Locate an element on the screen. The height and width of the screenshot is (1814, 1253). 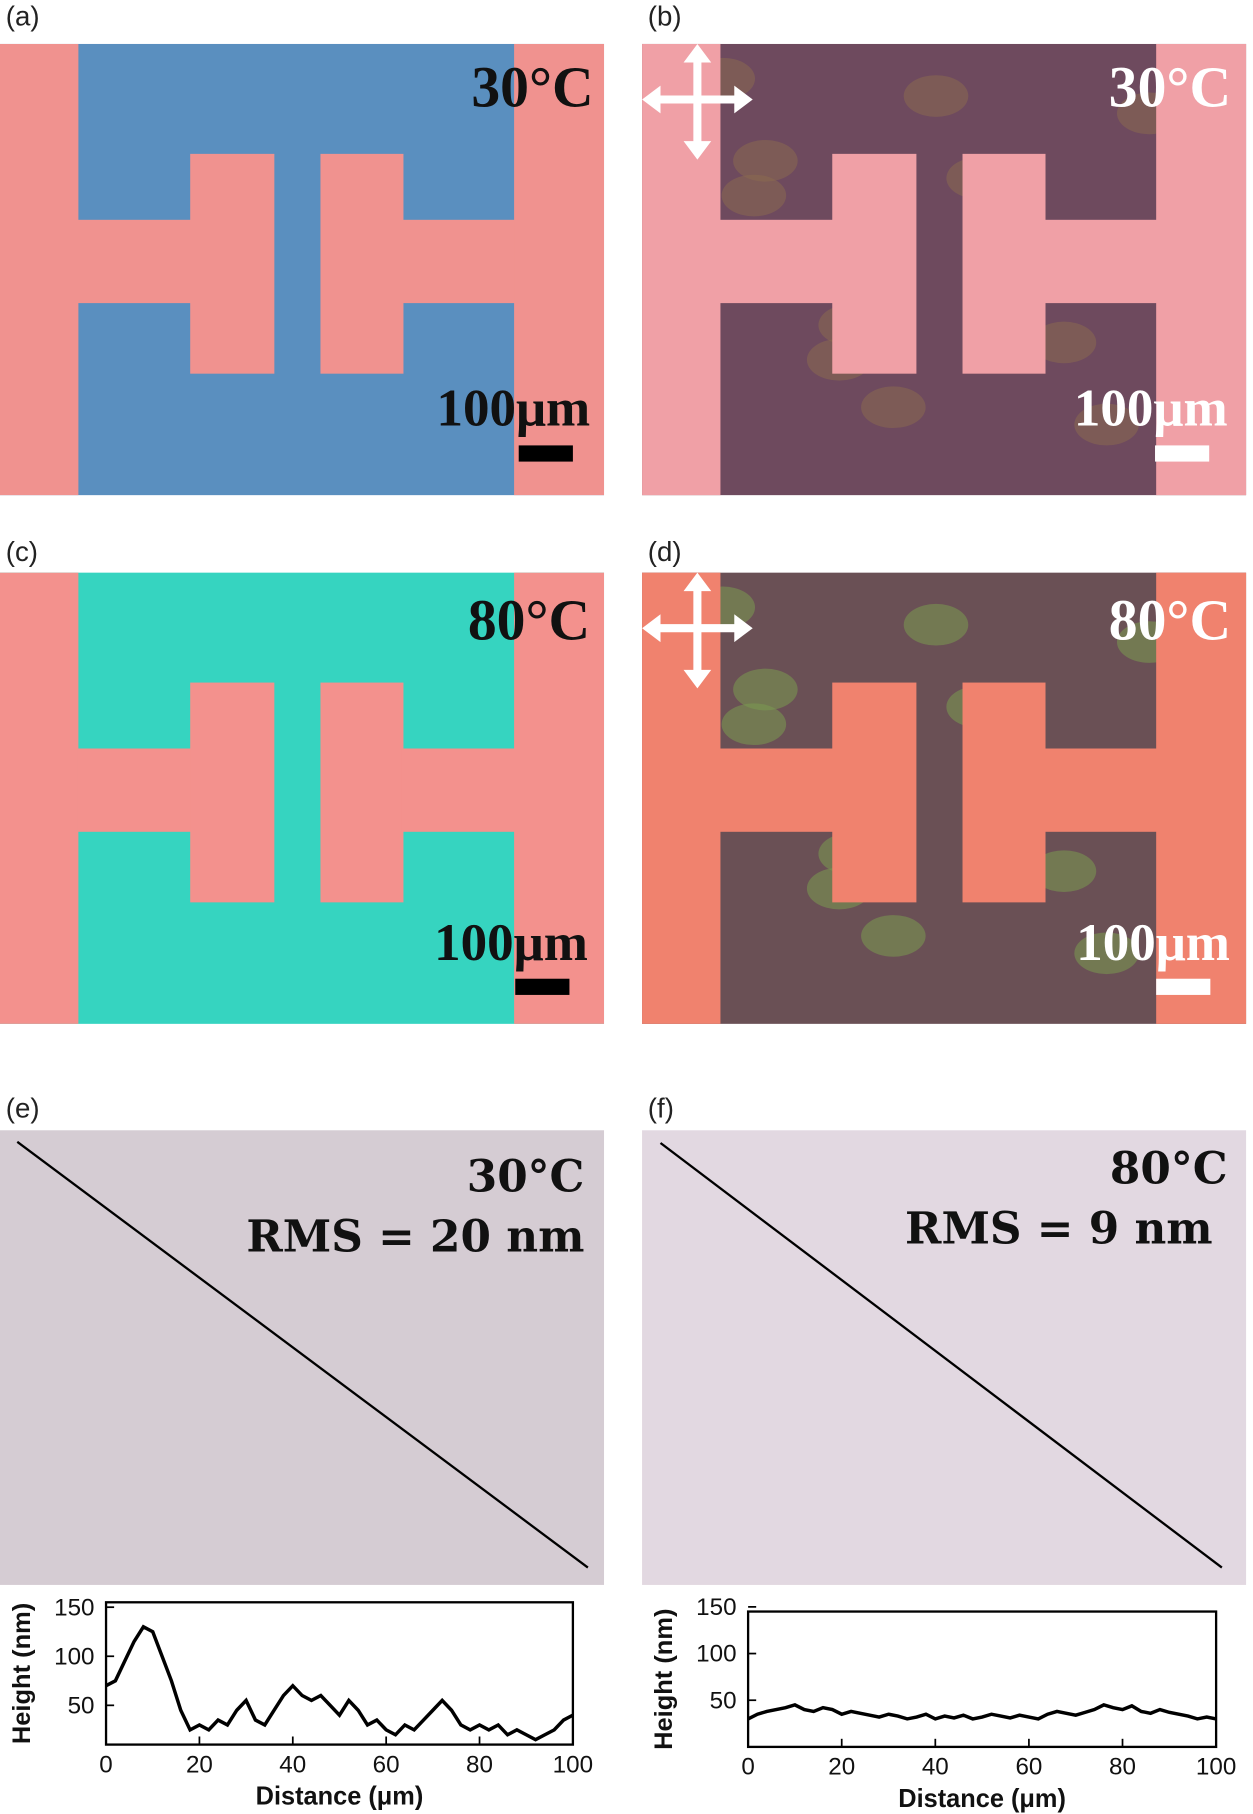
panel-label: (a) is located at coordinates (23, 15).